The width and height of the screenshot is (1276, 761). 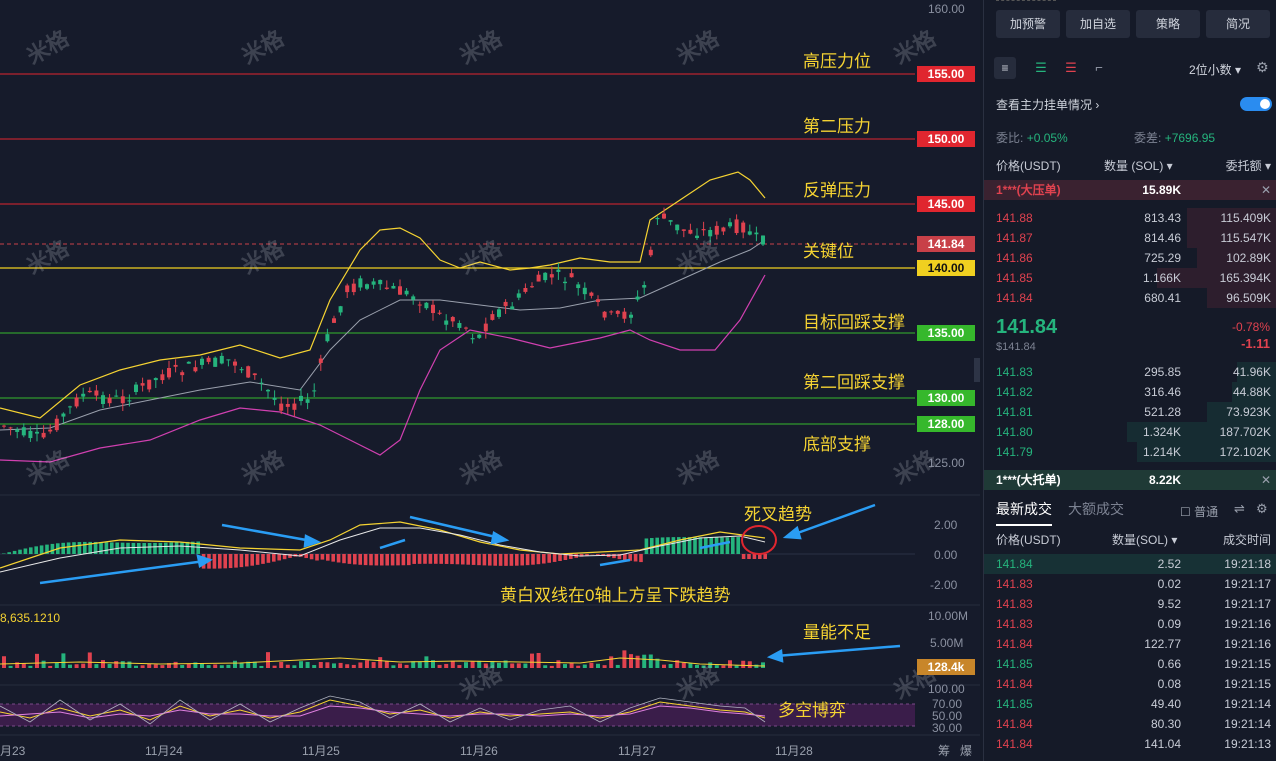 I want to click on row-amount: 96.509K, so click(x=1248, y=298).